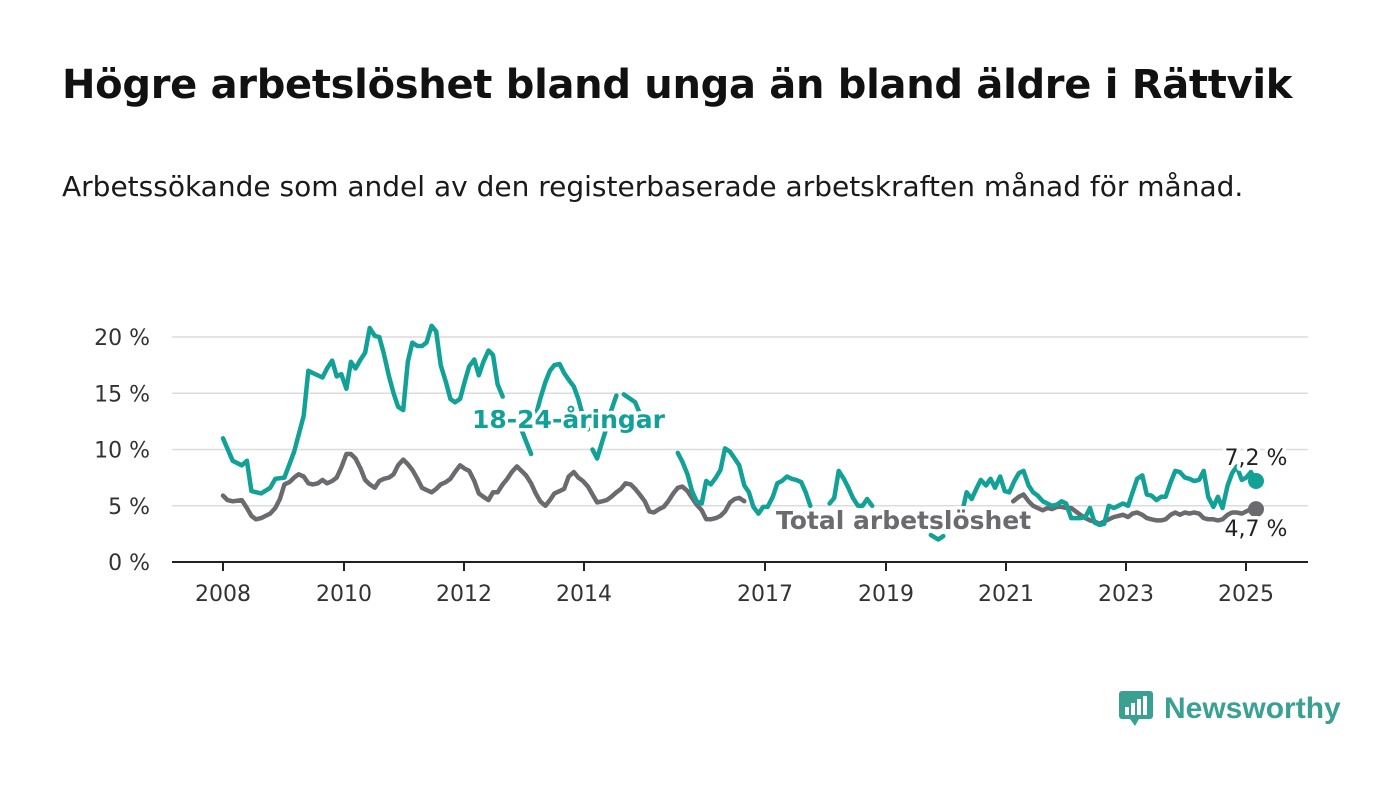  I want to click on x-tick-label: 2012, so click(464, 594).